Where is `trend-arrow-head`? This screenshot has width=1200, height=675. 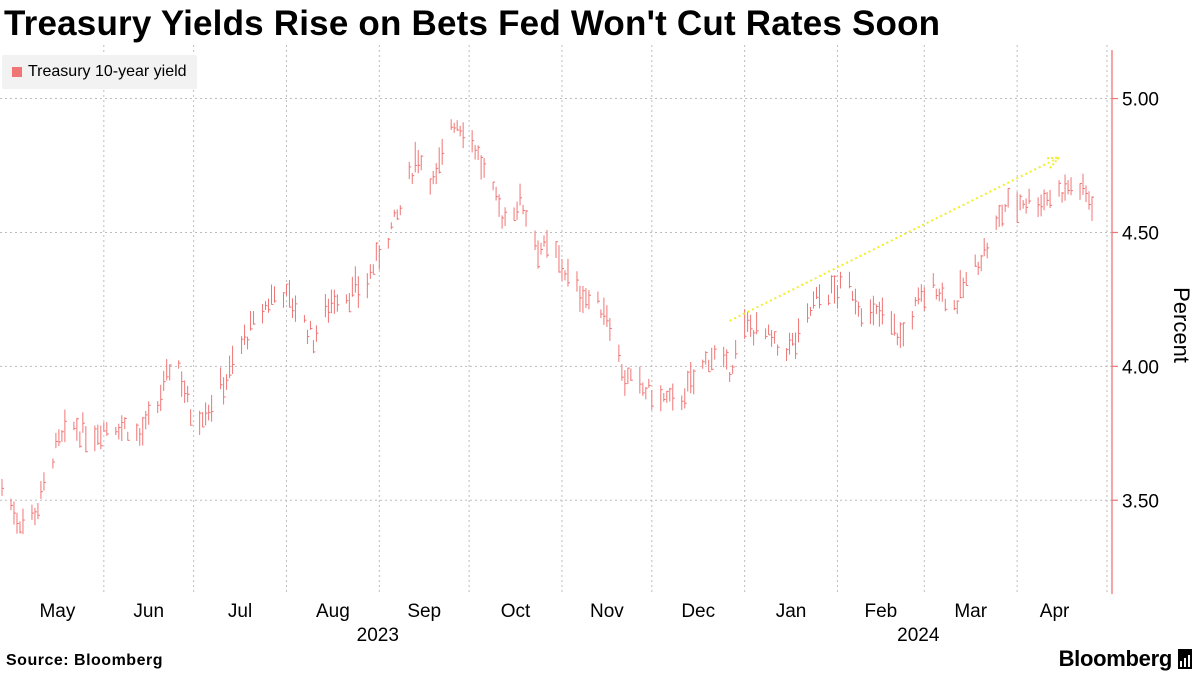
trend-arrow-head is located at coordinates (1053, 162).